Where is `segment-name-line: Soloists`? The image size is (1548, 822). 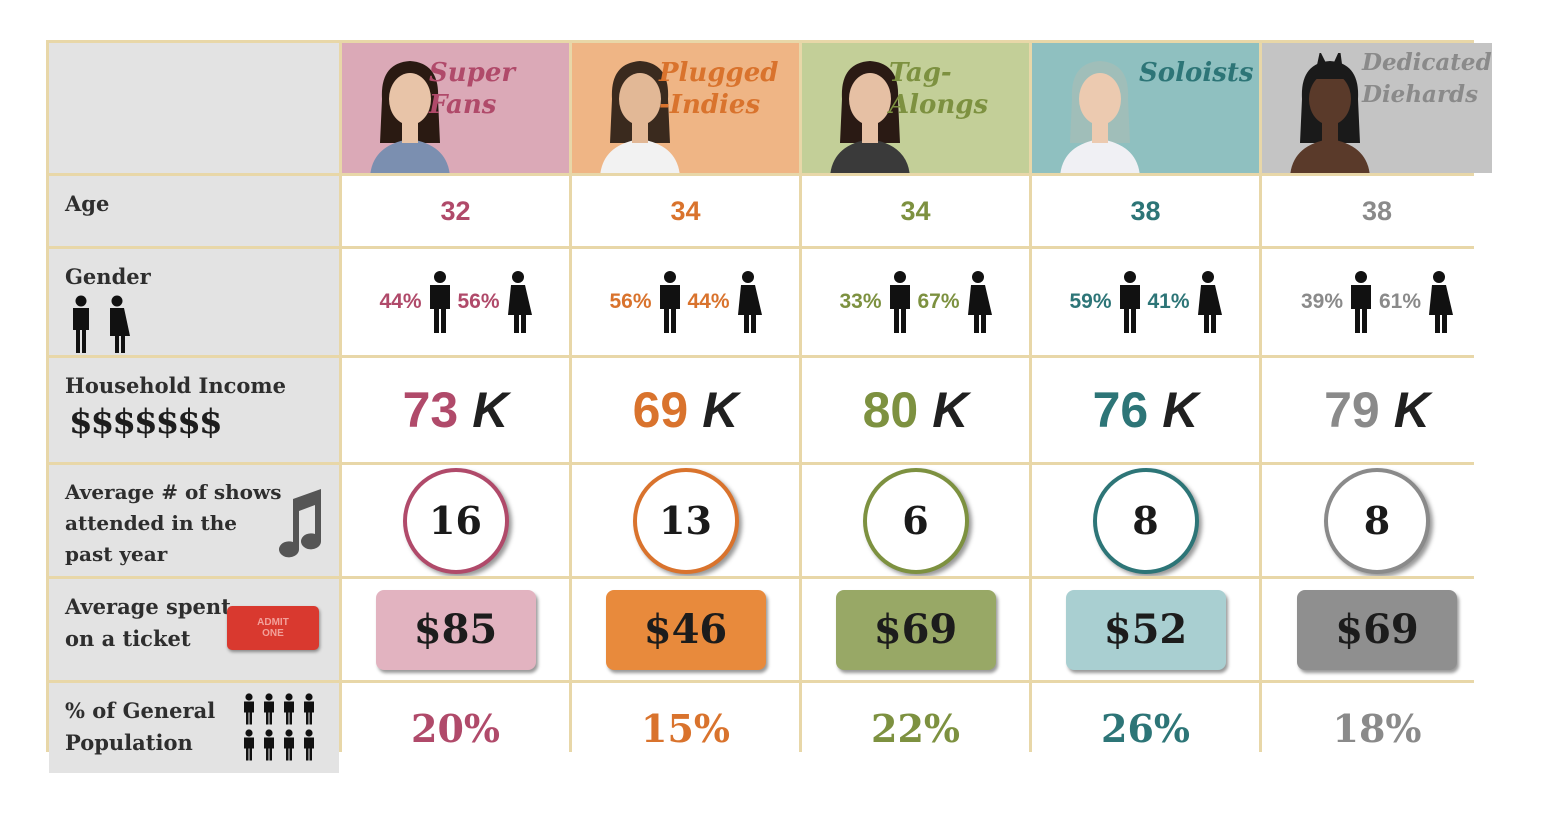 segment-name-line: Soloists is located at coordinates (1196, 73).